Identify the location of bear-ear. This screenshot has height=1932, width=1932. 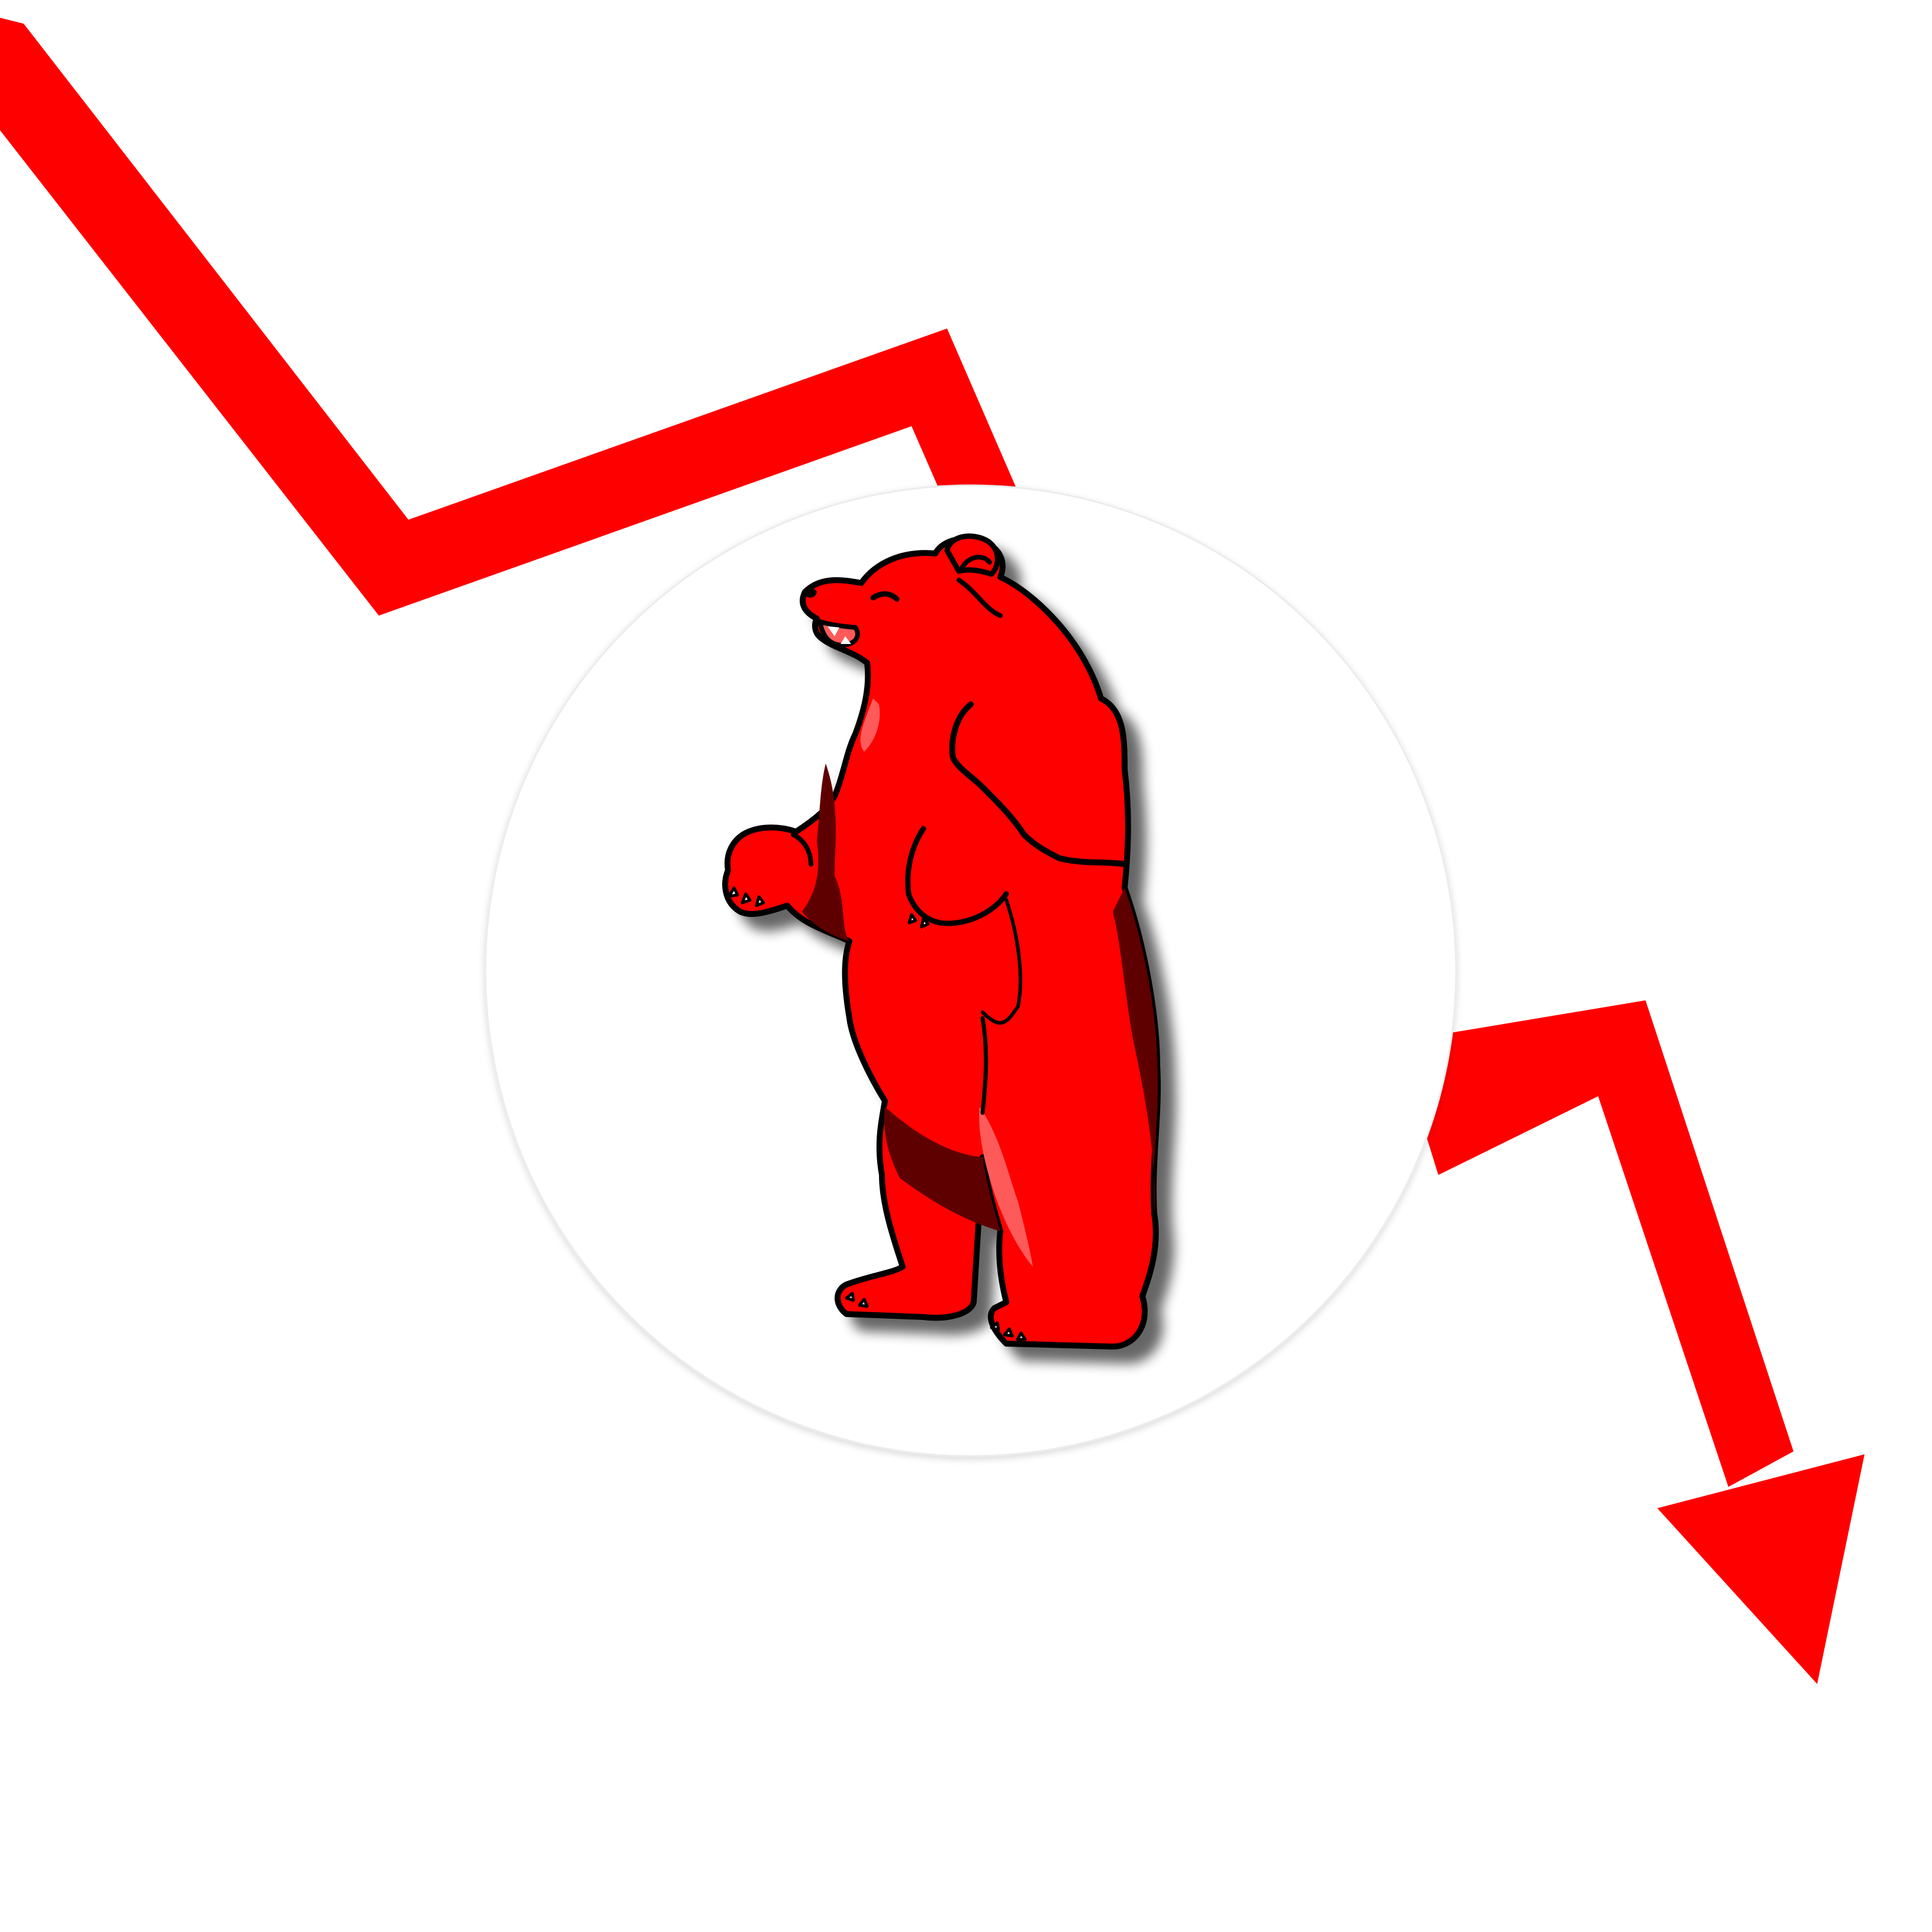
(972, 555).